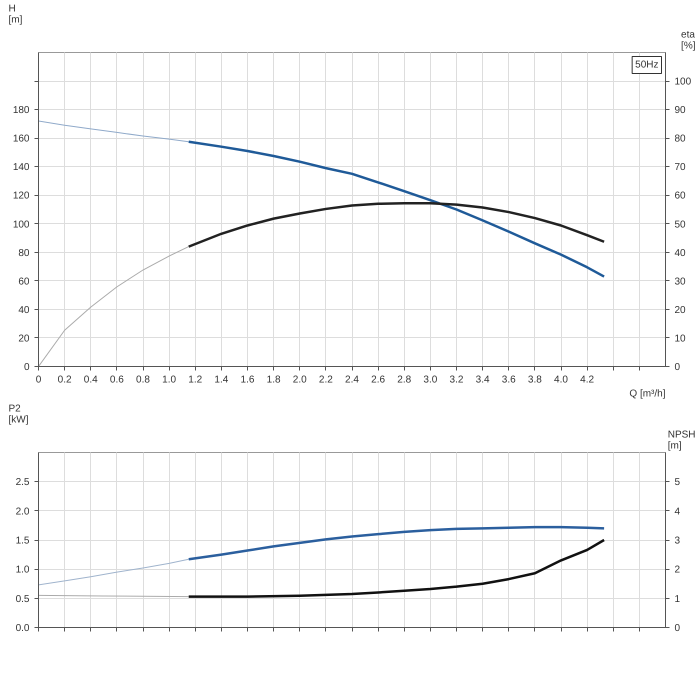  I want to click on y-tick-label: 40, so click(24, 310).